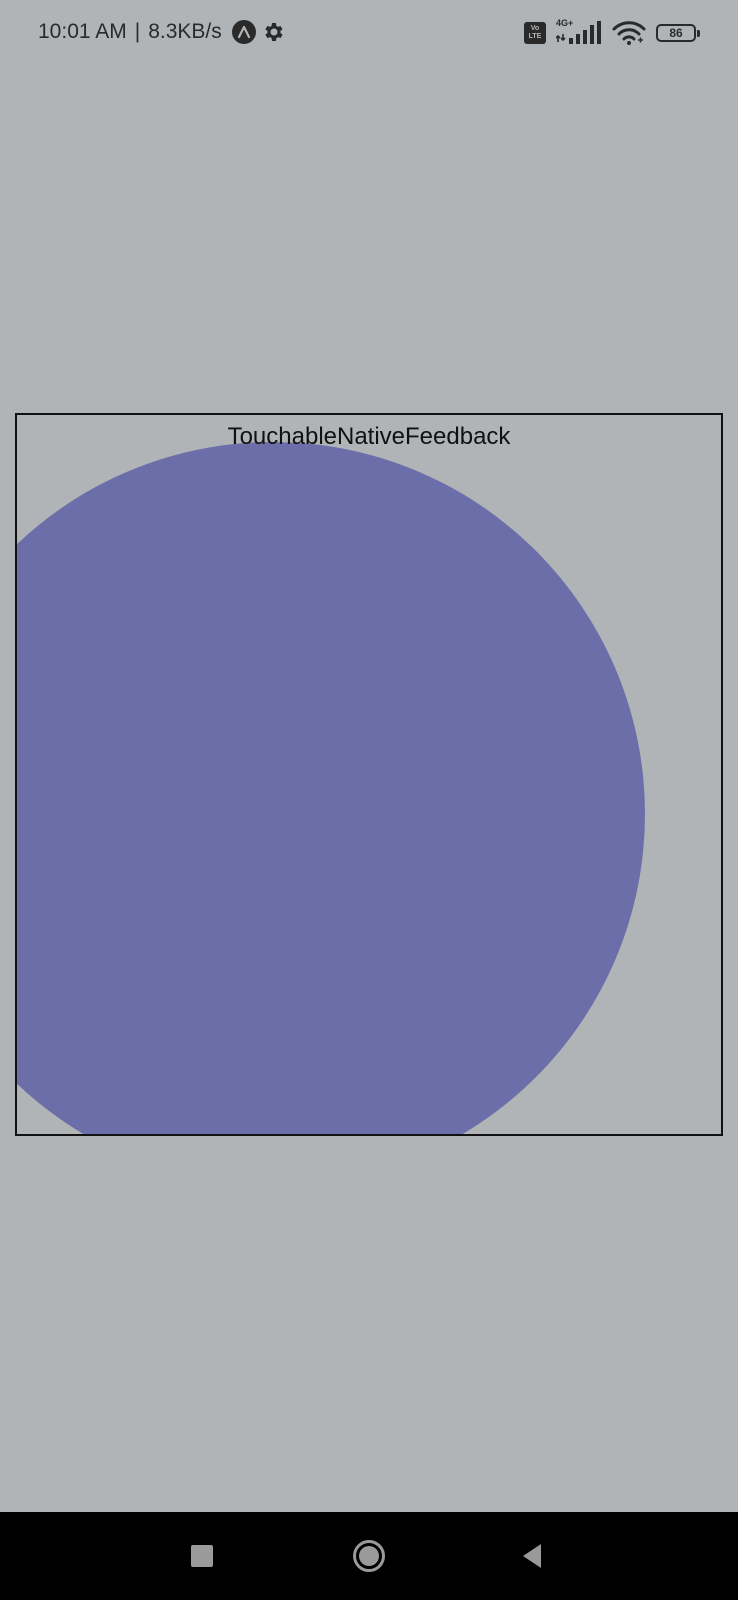 The height and width of the screenshot is (1600, 738). I want to click on volte-top-label: Vo, so click(535, 29).